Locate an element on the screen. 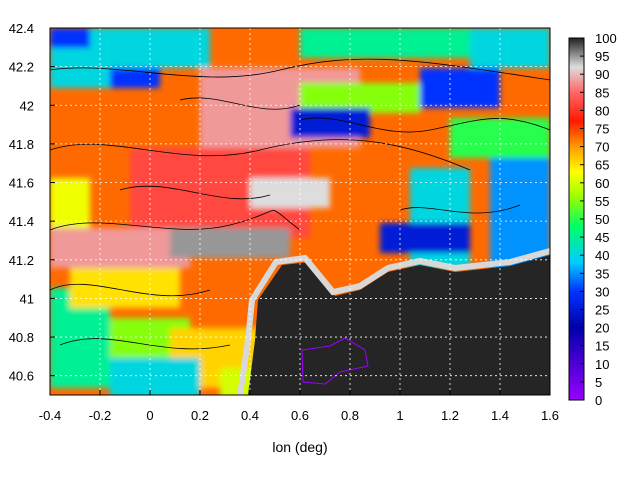 The width and height of the screenshot is (640, 480). y-tick-label: 41.6 is located at coordinates (21, 183).